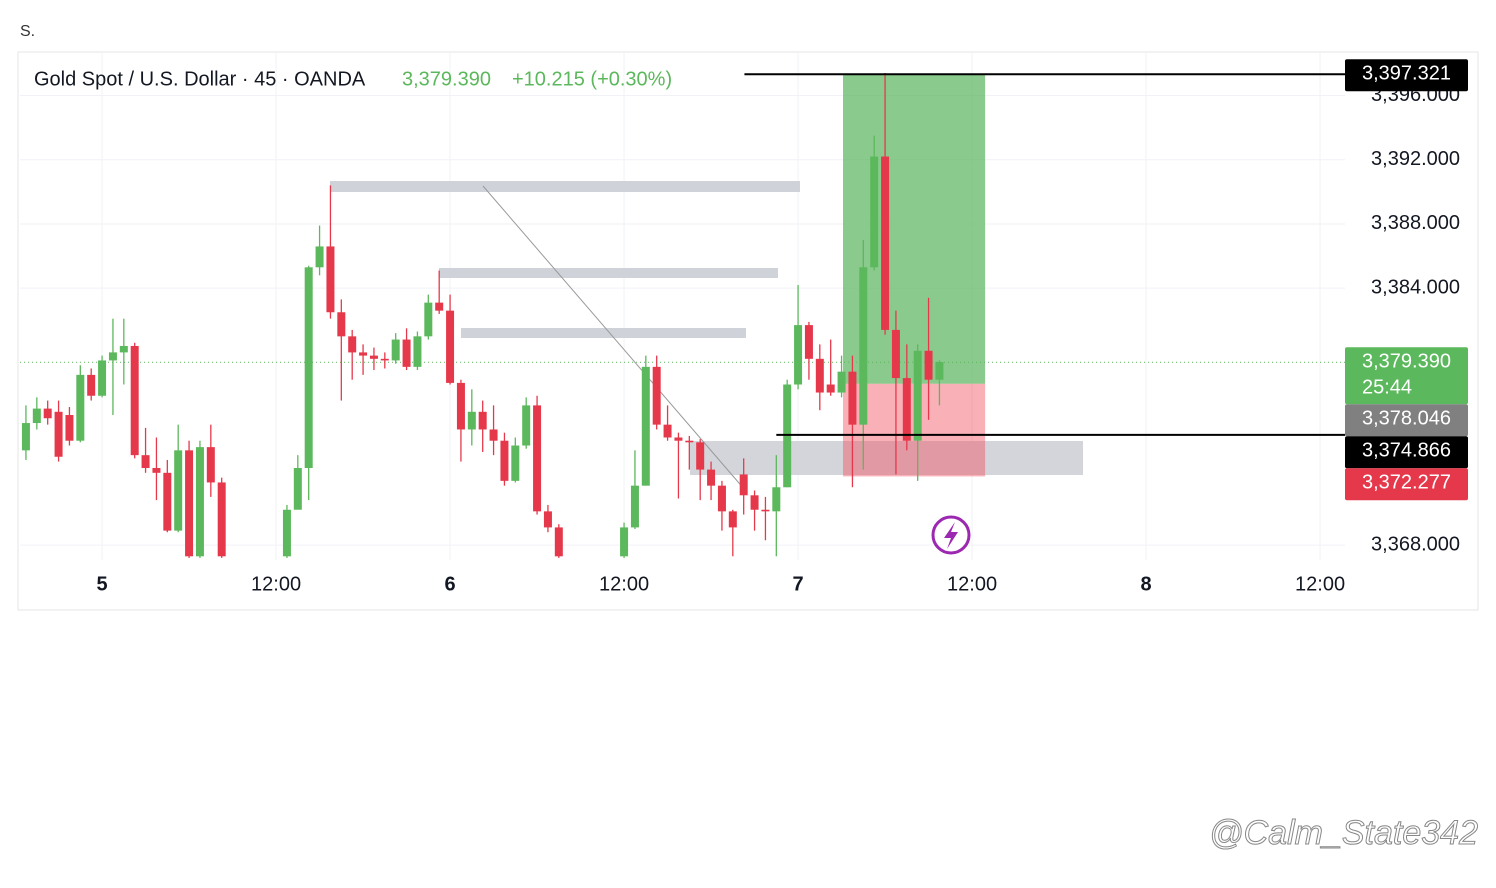 The width and height of the screenshot is (1496, 888). What do you see at coordinates (1406, 482) in the screenshot?
I see `price-label: 3,372.277` at bounding box center [1406, 482].